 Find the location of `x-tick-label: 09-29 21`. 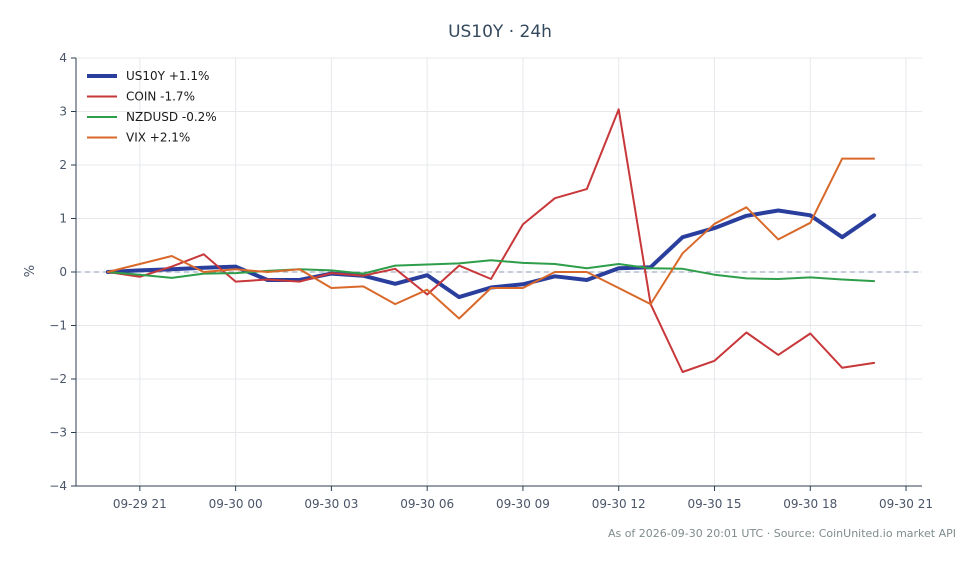

x-tick-label: 09-29 21 is located at coordinates (140, 504).